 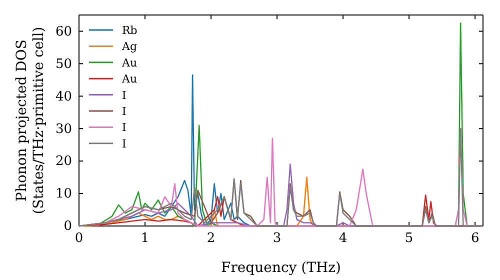 I want to click on y-tick-label: 40, so click(x=63, y=96).